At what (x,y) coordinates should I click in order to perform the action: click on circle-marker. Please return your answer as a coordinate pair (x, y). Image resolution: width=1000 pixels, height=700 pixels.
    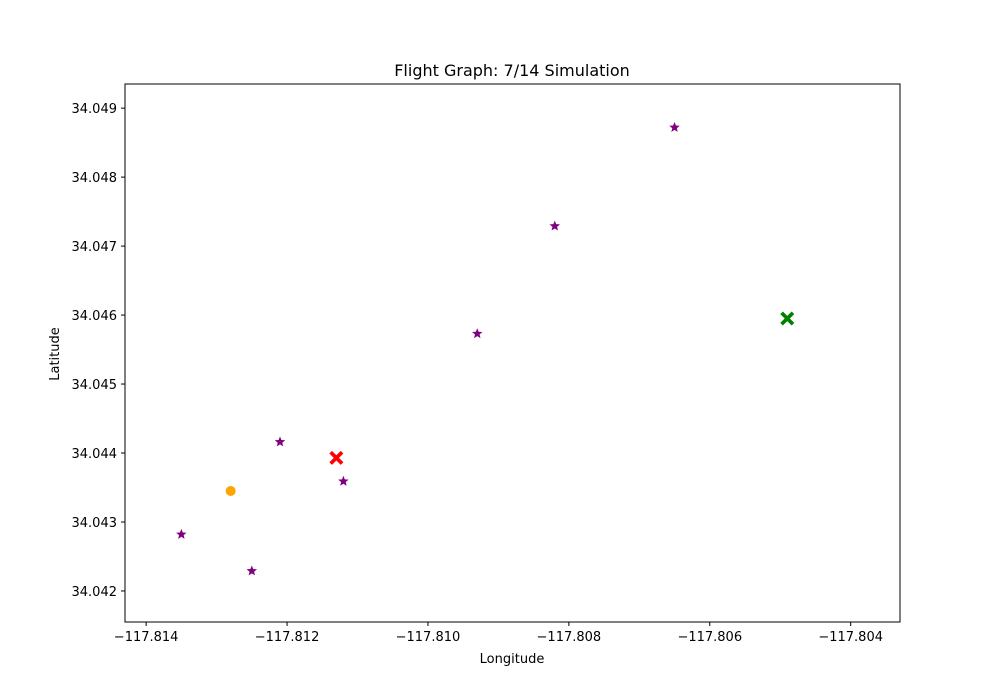
    Looking at the image, I should click on (230, 490).